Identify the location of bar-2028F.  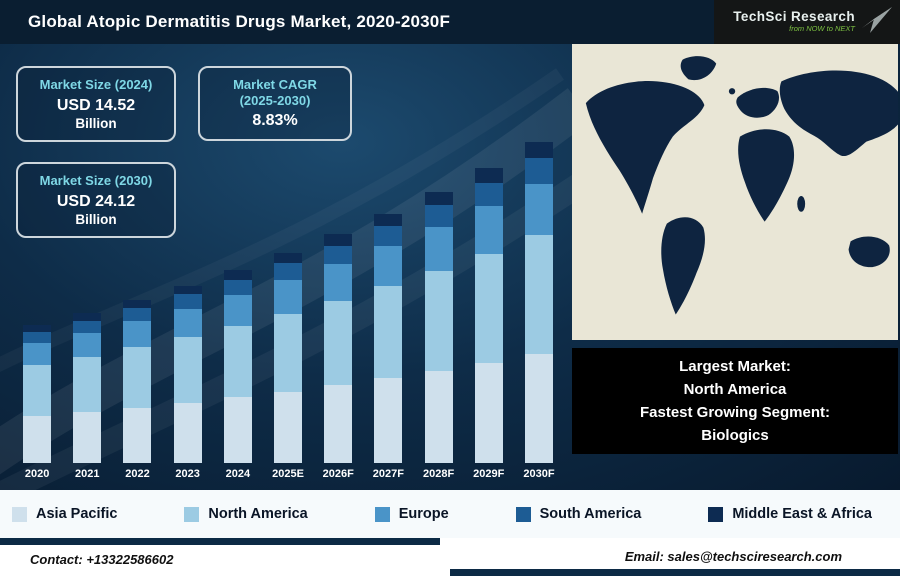
(438, 327).